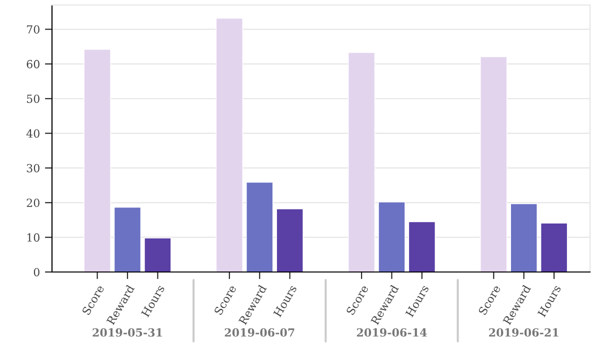 The height and width of the screenshot is (350, 600). Describe the element at coordinates (259, 332) in the screenshot. I see `x-tick-label: 2019-06-07` at that location.